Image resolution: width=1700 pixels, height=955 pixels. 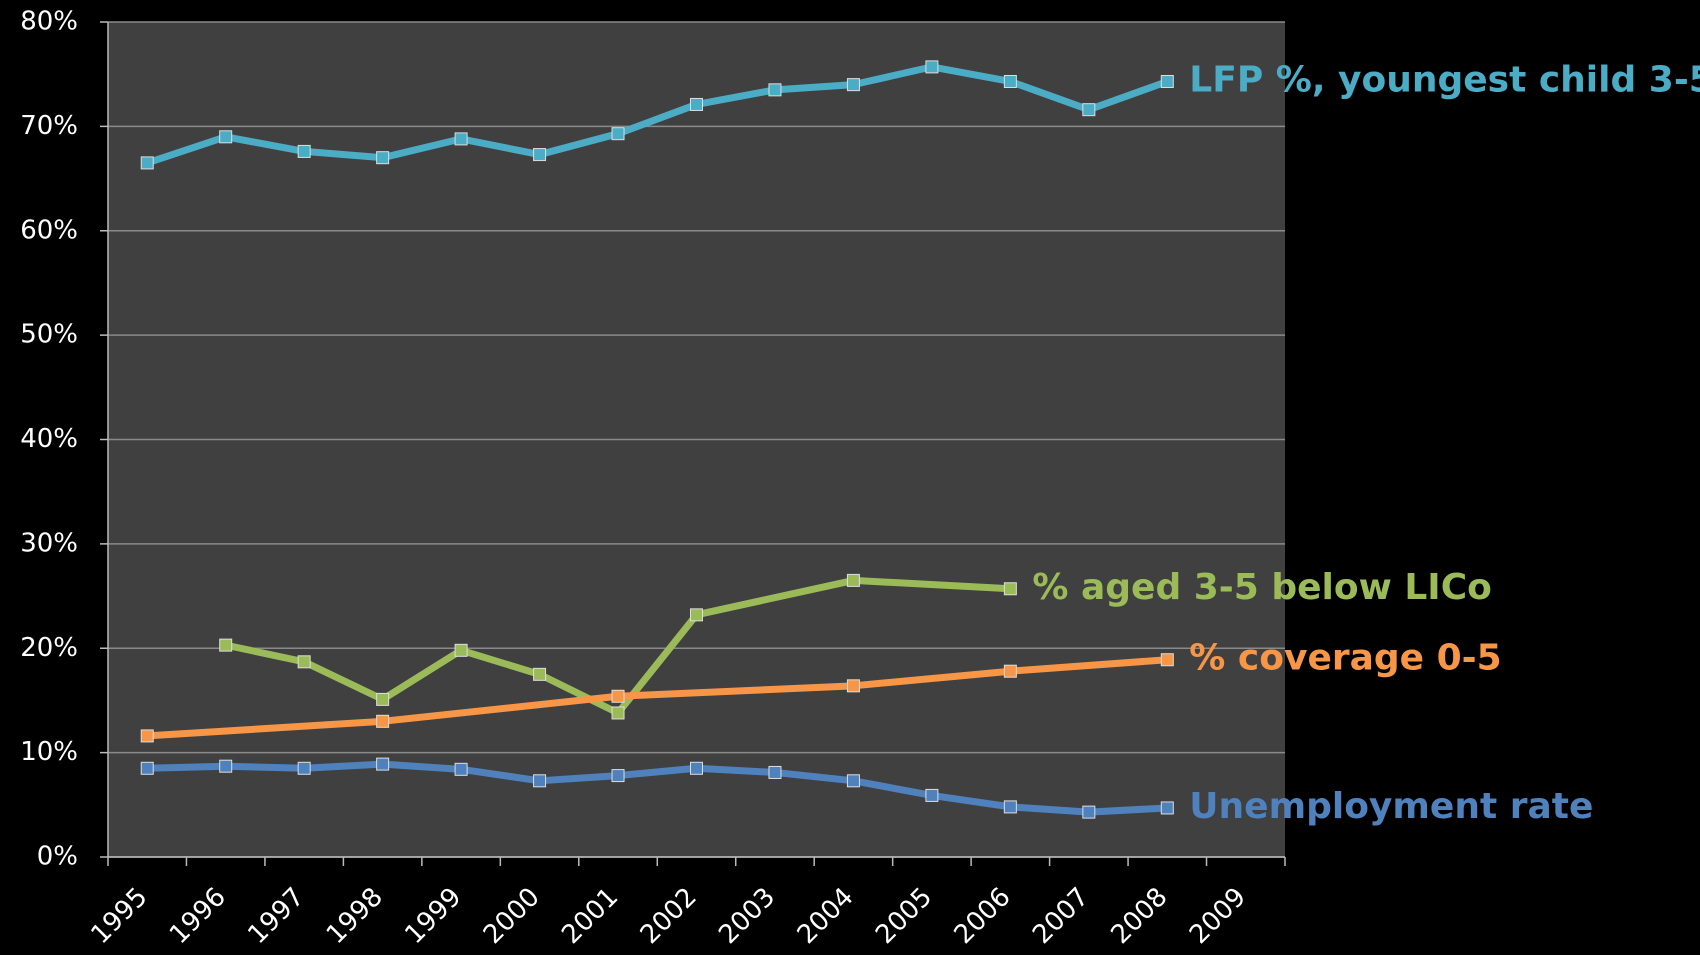 I want to click on y-tick-label: 30%, so click(x=49, y=543).